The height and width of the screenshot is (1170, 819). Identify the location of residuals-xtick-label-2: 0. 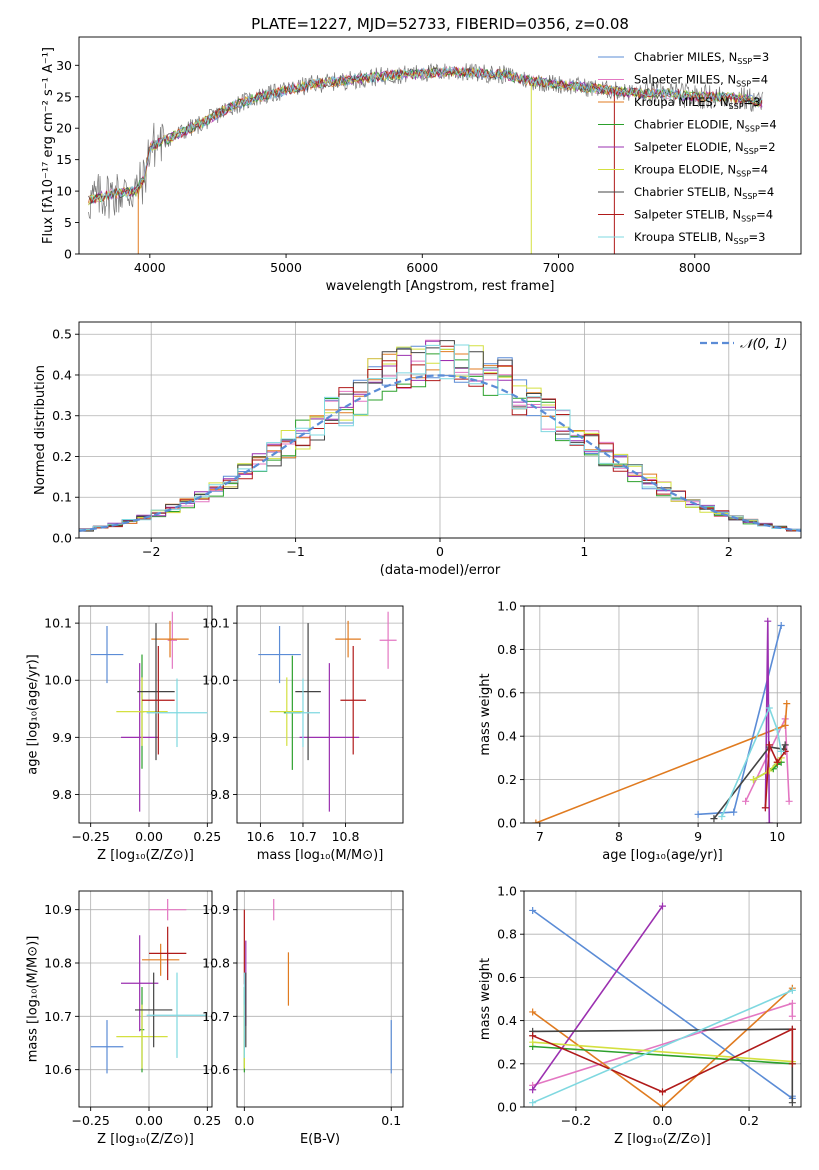
(440, 551).